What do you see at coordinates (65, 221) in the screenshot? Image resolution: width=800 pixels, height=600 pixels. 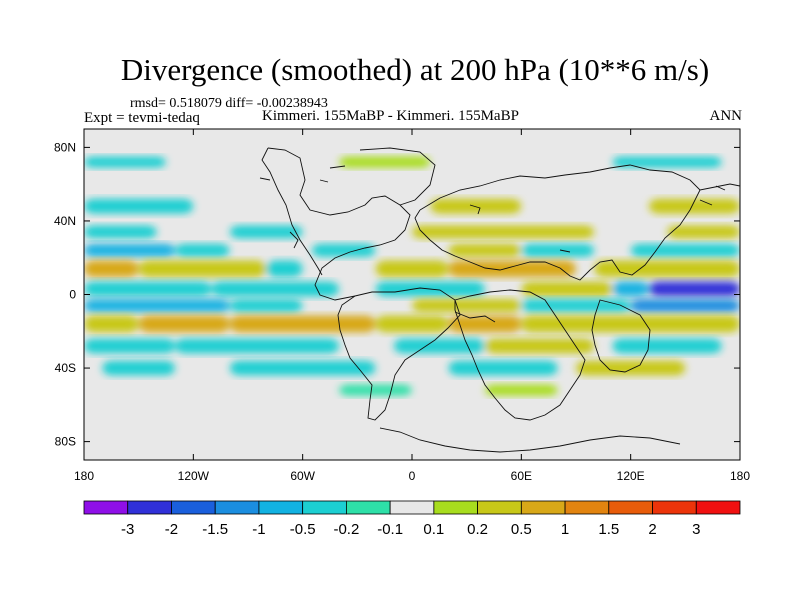 I see `y-tick-label: 40N` at bounding box center [65, 221].